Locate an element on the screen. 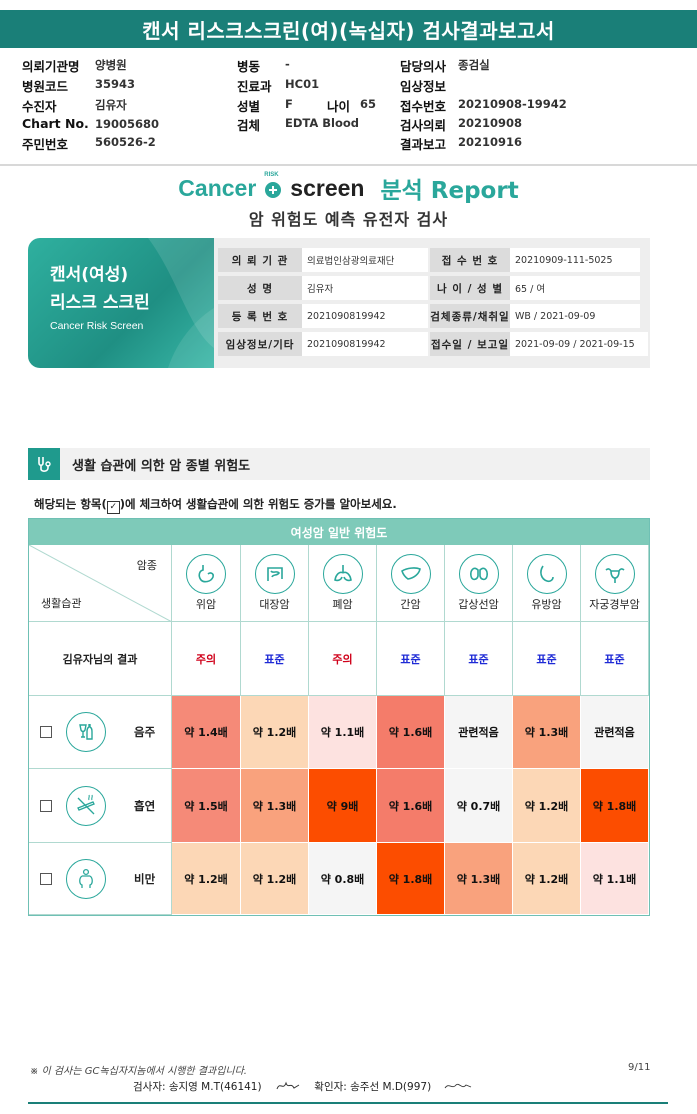 Image resolution: width=697 pixels, height=1114 pixels. ptable-val-hospital: 의료법인삼광의료재단 is located at coordinates (365, 260).